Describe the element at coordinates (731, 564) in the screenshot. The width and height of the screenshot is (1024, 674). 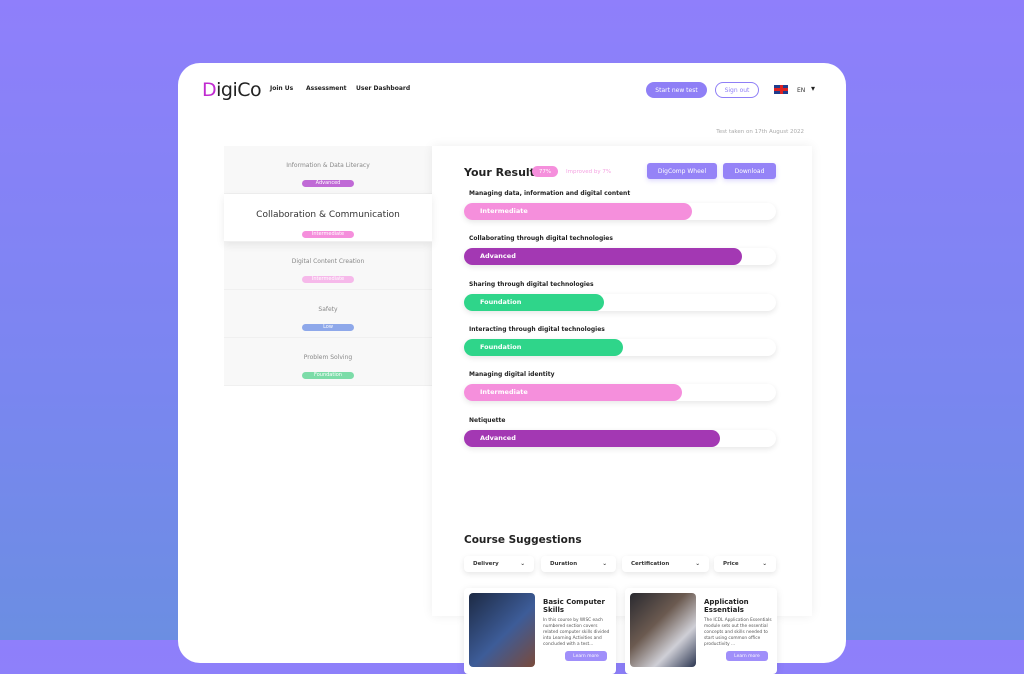
I see `filter-label: Price` at that location.